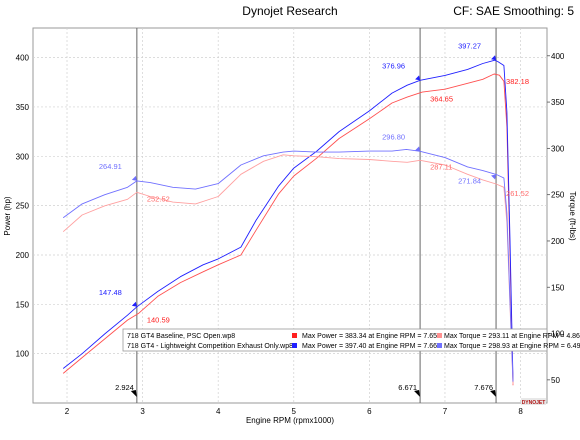 The width and height of the screenshot is (580, 440). Describe the element at coordinates (558, 241) in the screenshot. I see `y-tick-label-right: 200` at that location.